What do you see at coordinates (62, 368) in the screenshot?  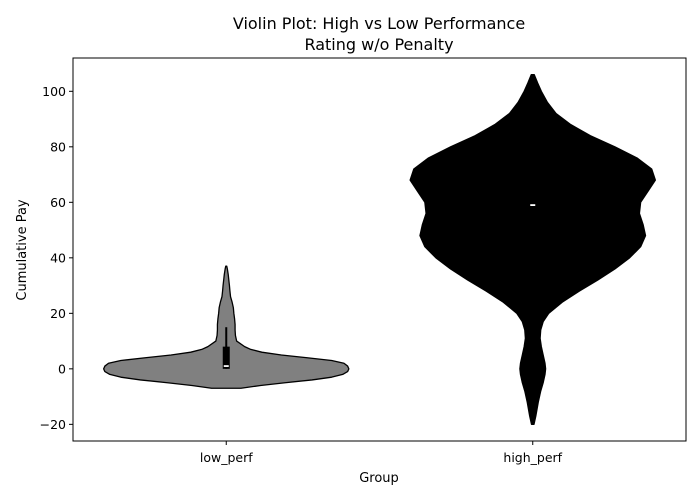 I see `y-tick-label: 0` at bounding box center [62, 368].